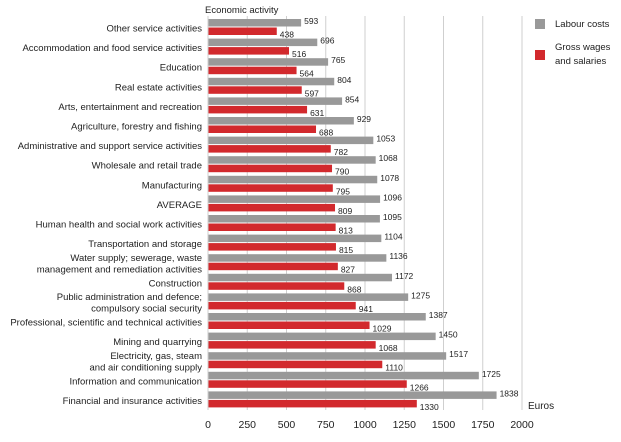 The height and width of the screenshot is (442, 621). I want to click on data-label: 795, so click(343, 191).